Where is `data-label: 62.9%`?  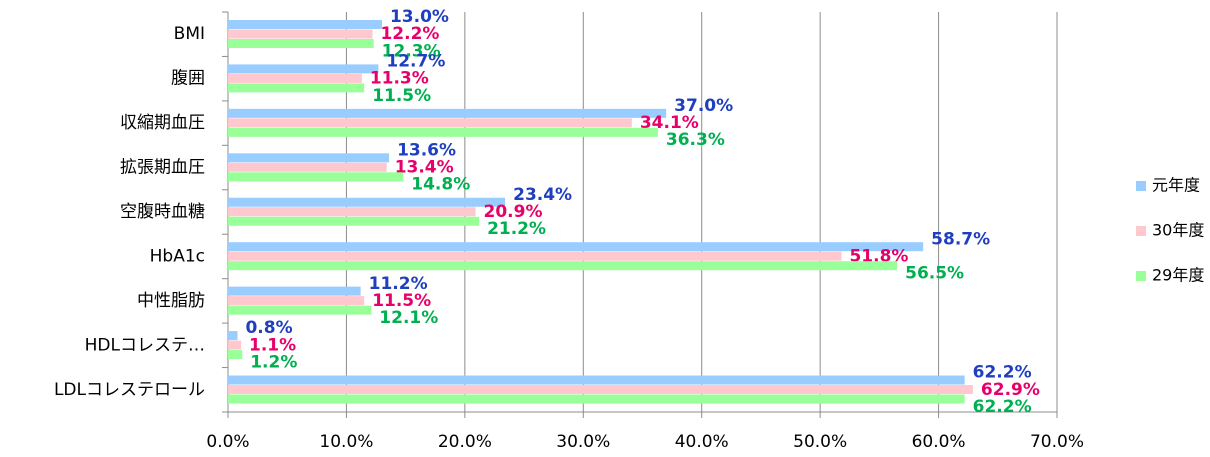 data-label: 62.9% is located at coordinates (1010, 390).